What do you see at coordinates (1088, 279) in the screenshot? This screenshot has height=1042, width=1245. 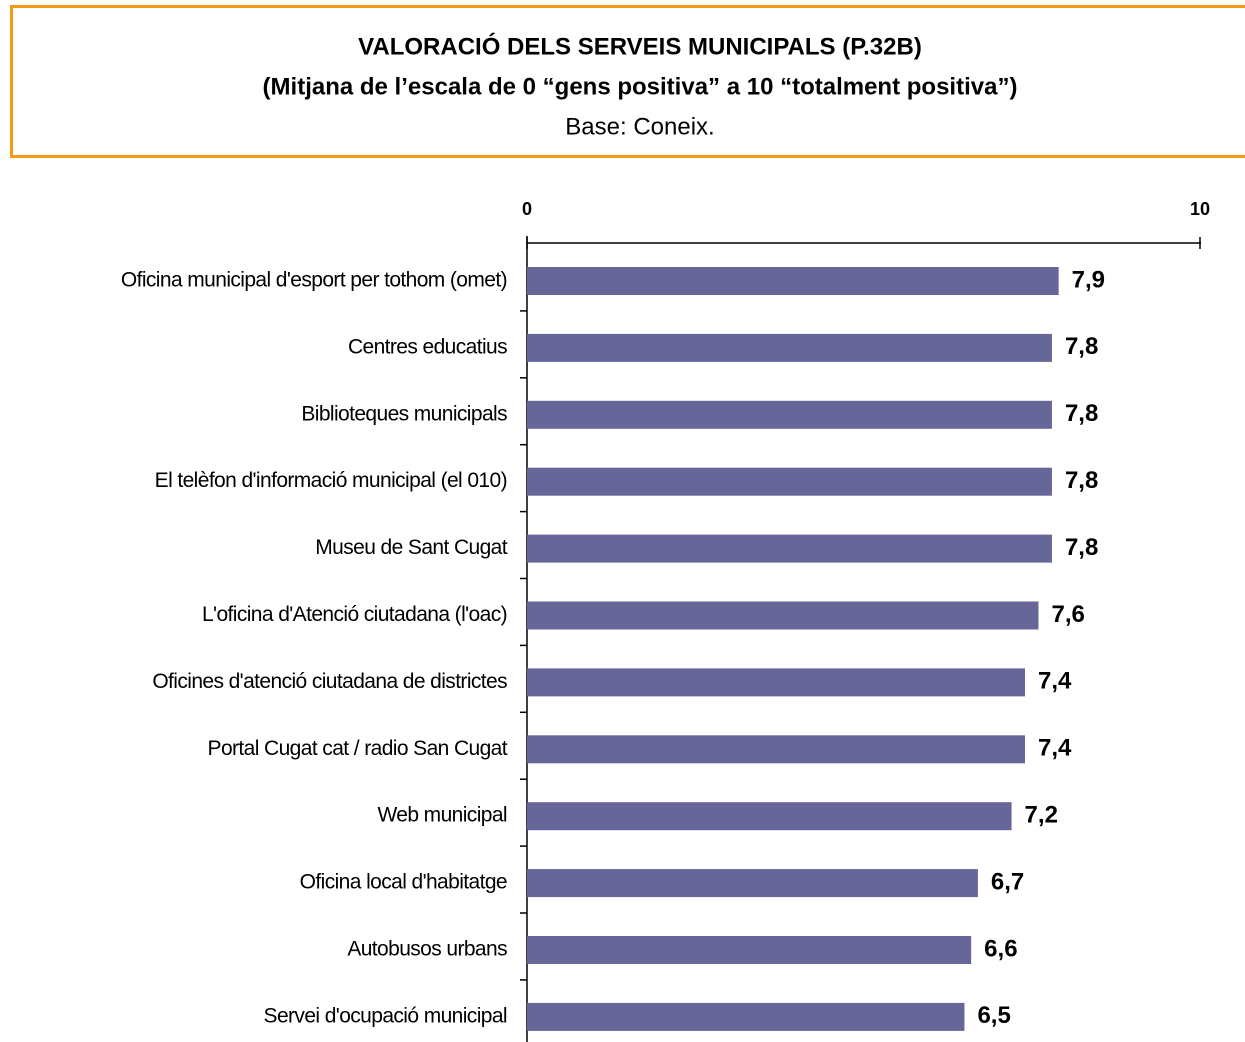 I see `value-label: 7,9` at bounding box center [1088, 279].